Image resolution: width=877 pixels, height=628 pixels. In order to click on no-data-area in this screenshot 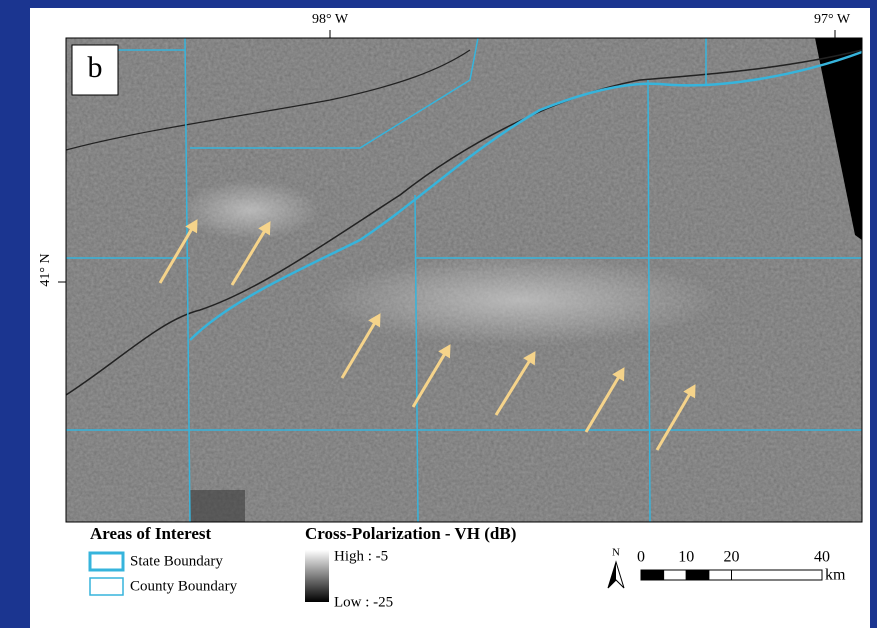, I will do `click(838, 139)`.